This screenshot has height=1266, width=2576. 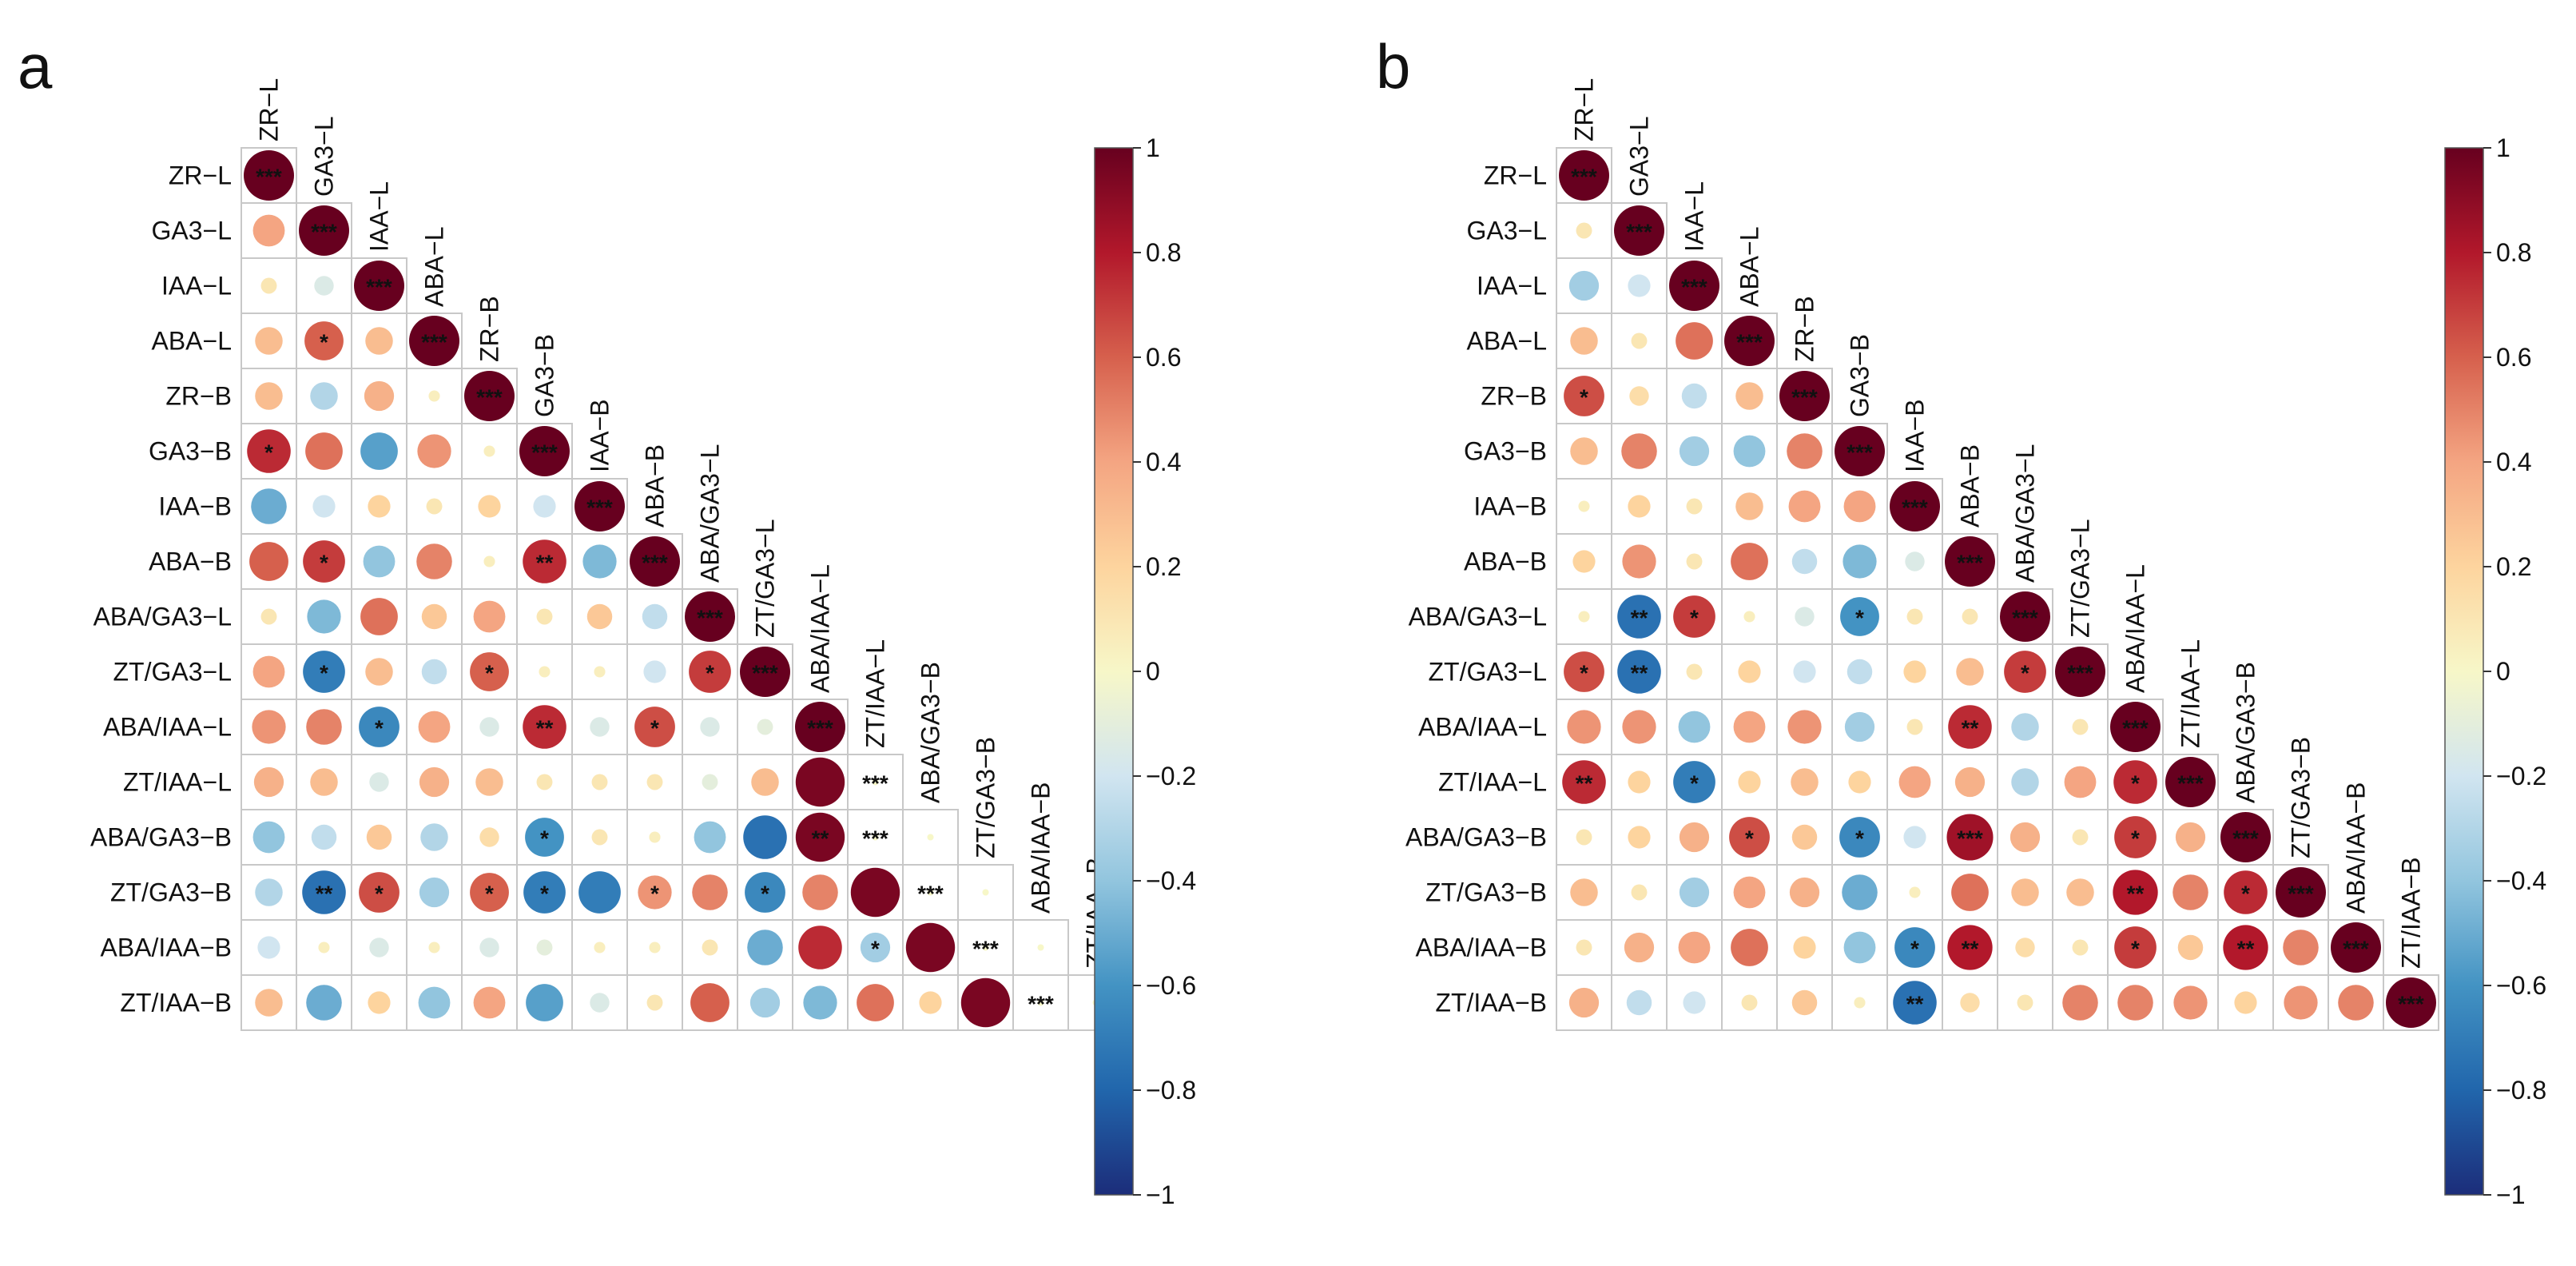 What do you see at coordinates (2521, 1090) in the screenshot?
I see `colorbar-tick-label: −0.8` at bounding box center [2521, 1090].